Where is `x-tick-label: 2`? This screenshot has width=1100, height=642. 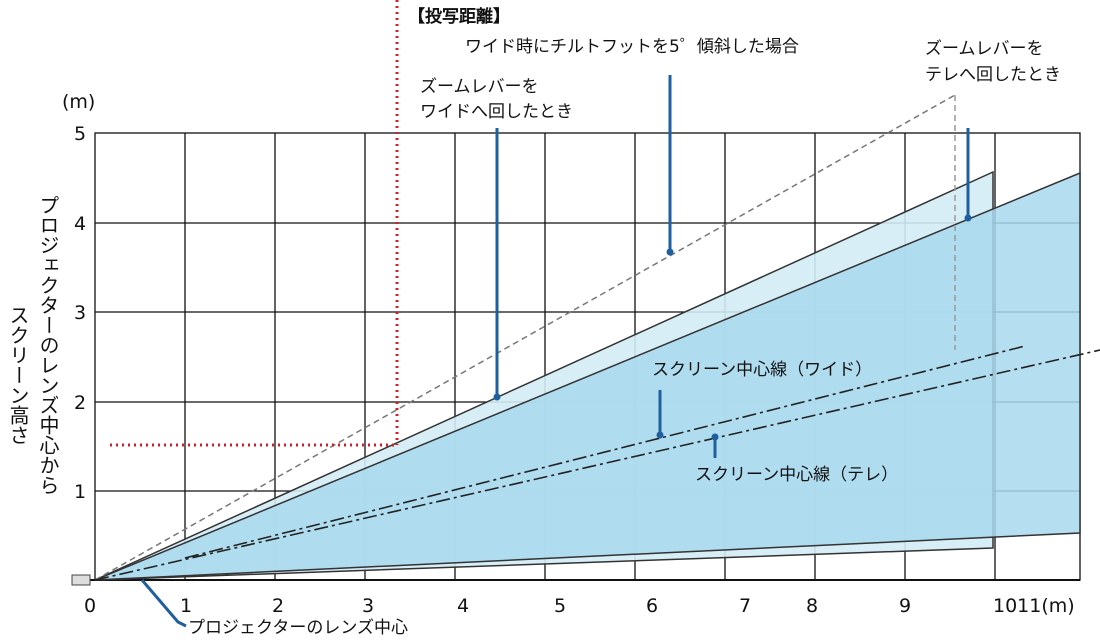
x-tick-label: 2 is located at coordinates (278, 606).